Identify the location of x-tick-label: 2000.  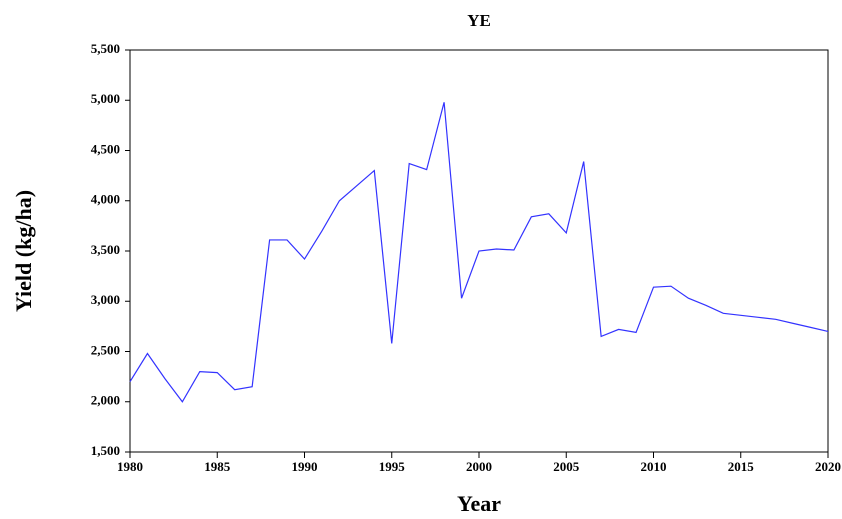
(479, 466).